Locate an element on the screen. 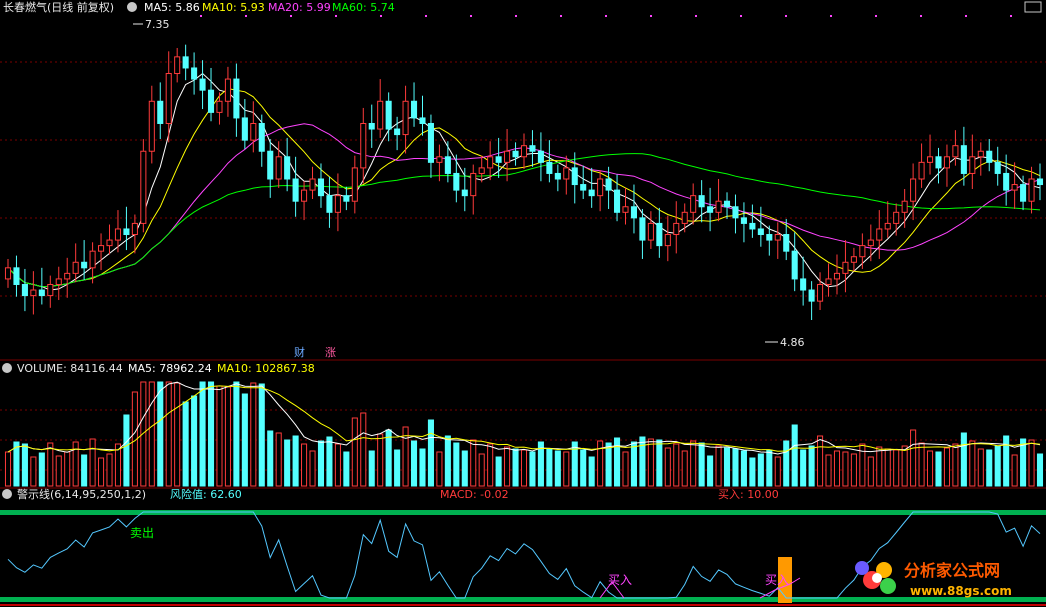 The image size is (1046, 607). lower-warning-band is located at coordinates (523, 599).